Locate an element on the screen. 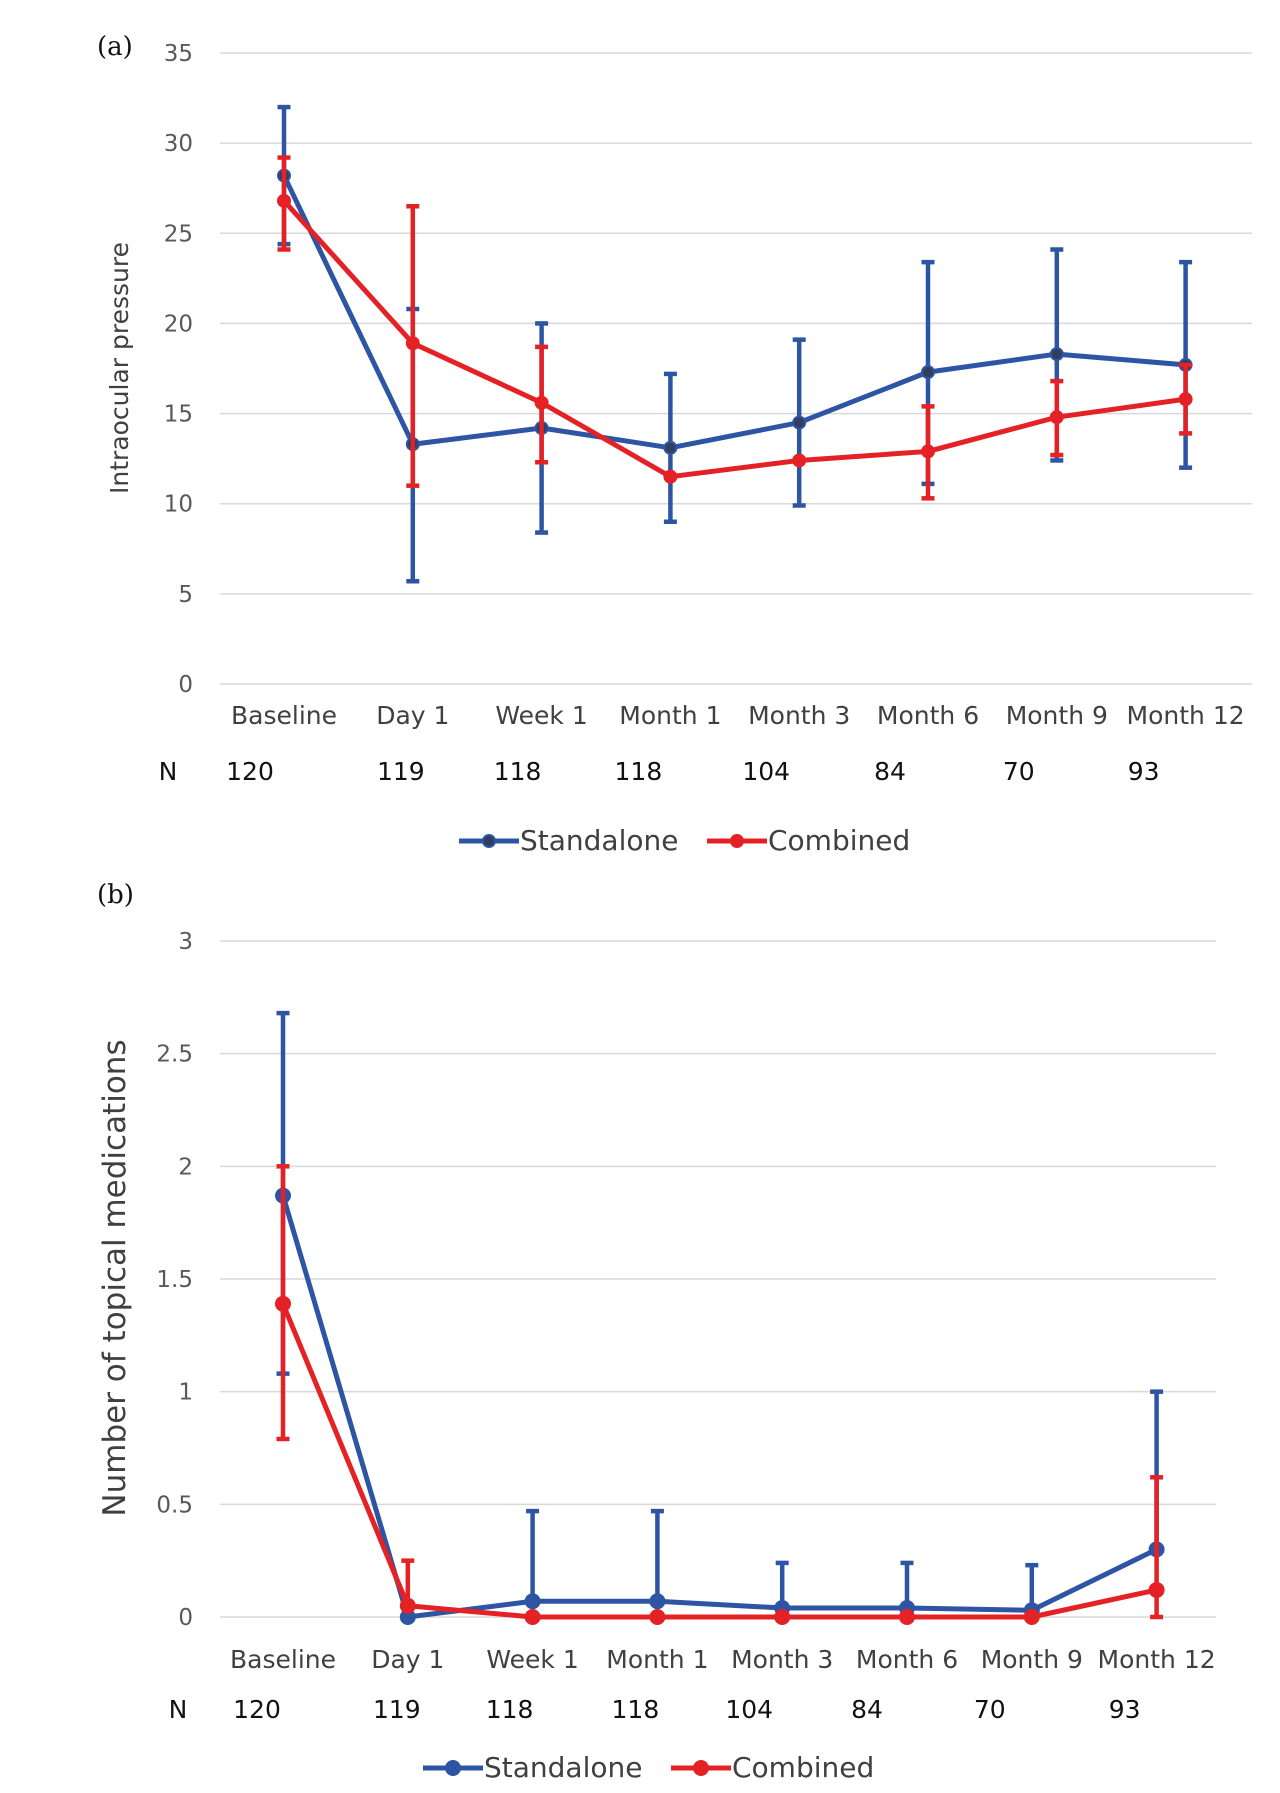  y-tick-label: 35 is located at coordinates (178, 54).